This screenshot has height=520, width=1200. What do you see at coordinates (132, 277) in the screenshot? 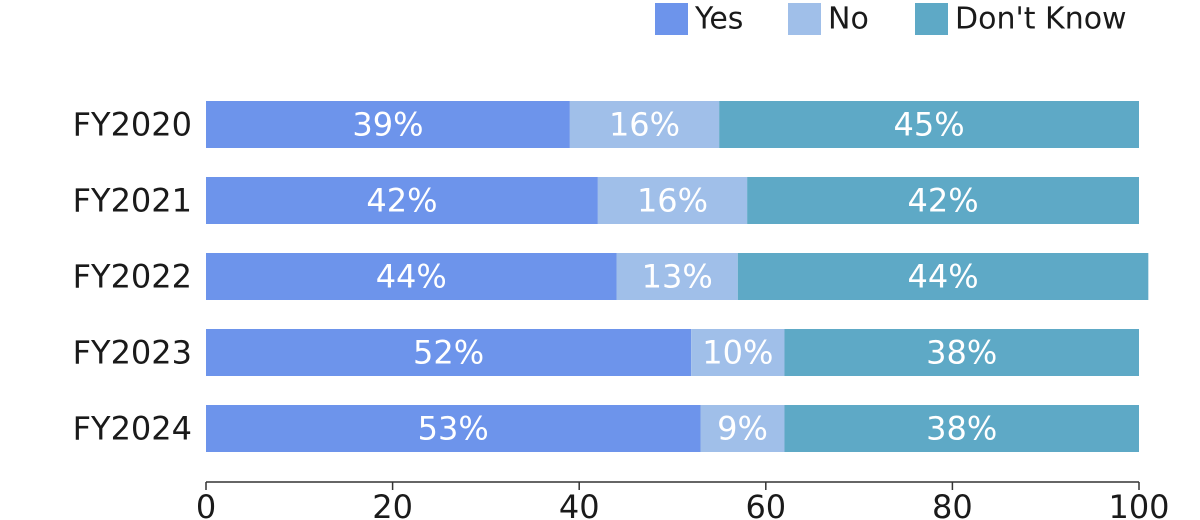
I see `category-label: FY2022` at bounding box center [132, 277].